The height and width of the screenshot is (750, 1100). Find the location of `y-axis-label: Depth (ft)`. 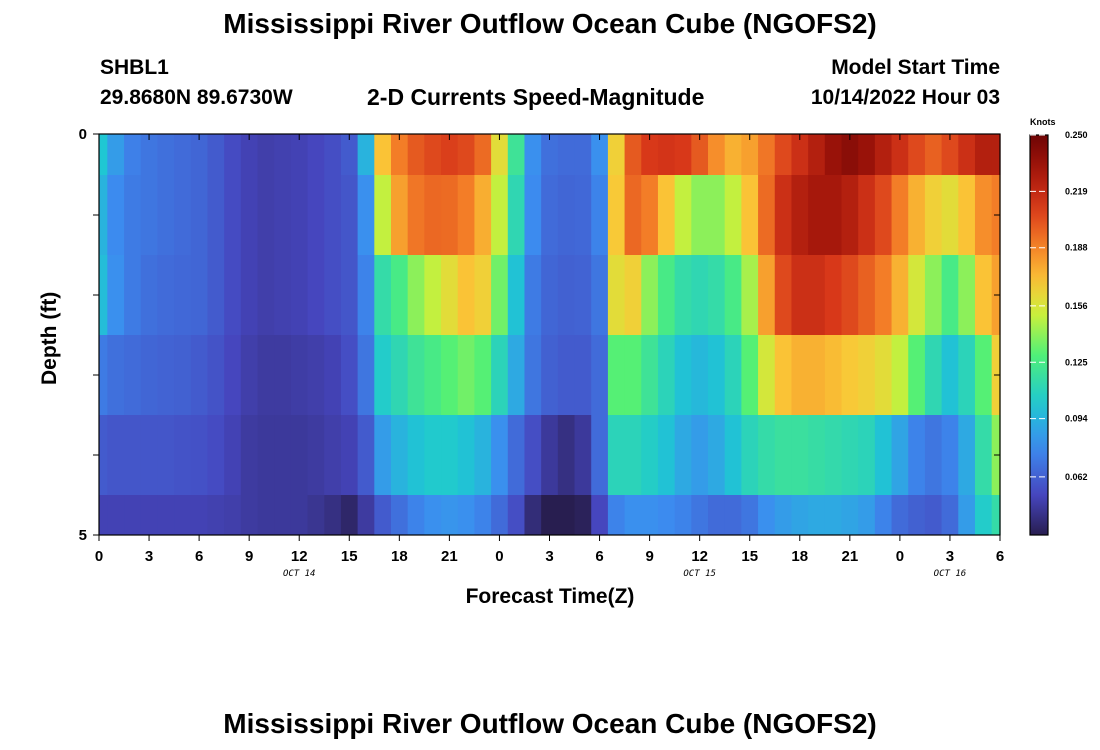

y-axis-label: Depth (ft) is located at coordinates (49, 338).